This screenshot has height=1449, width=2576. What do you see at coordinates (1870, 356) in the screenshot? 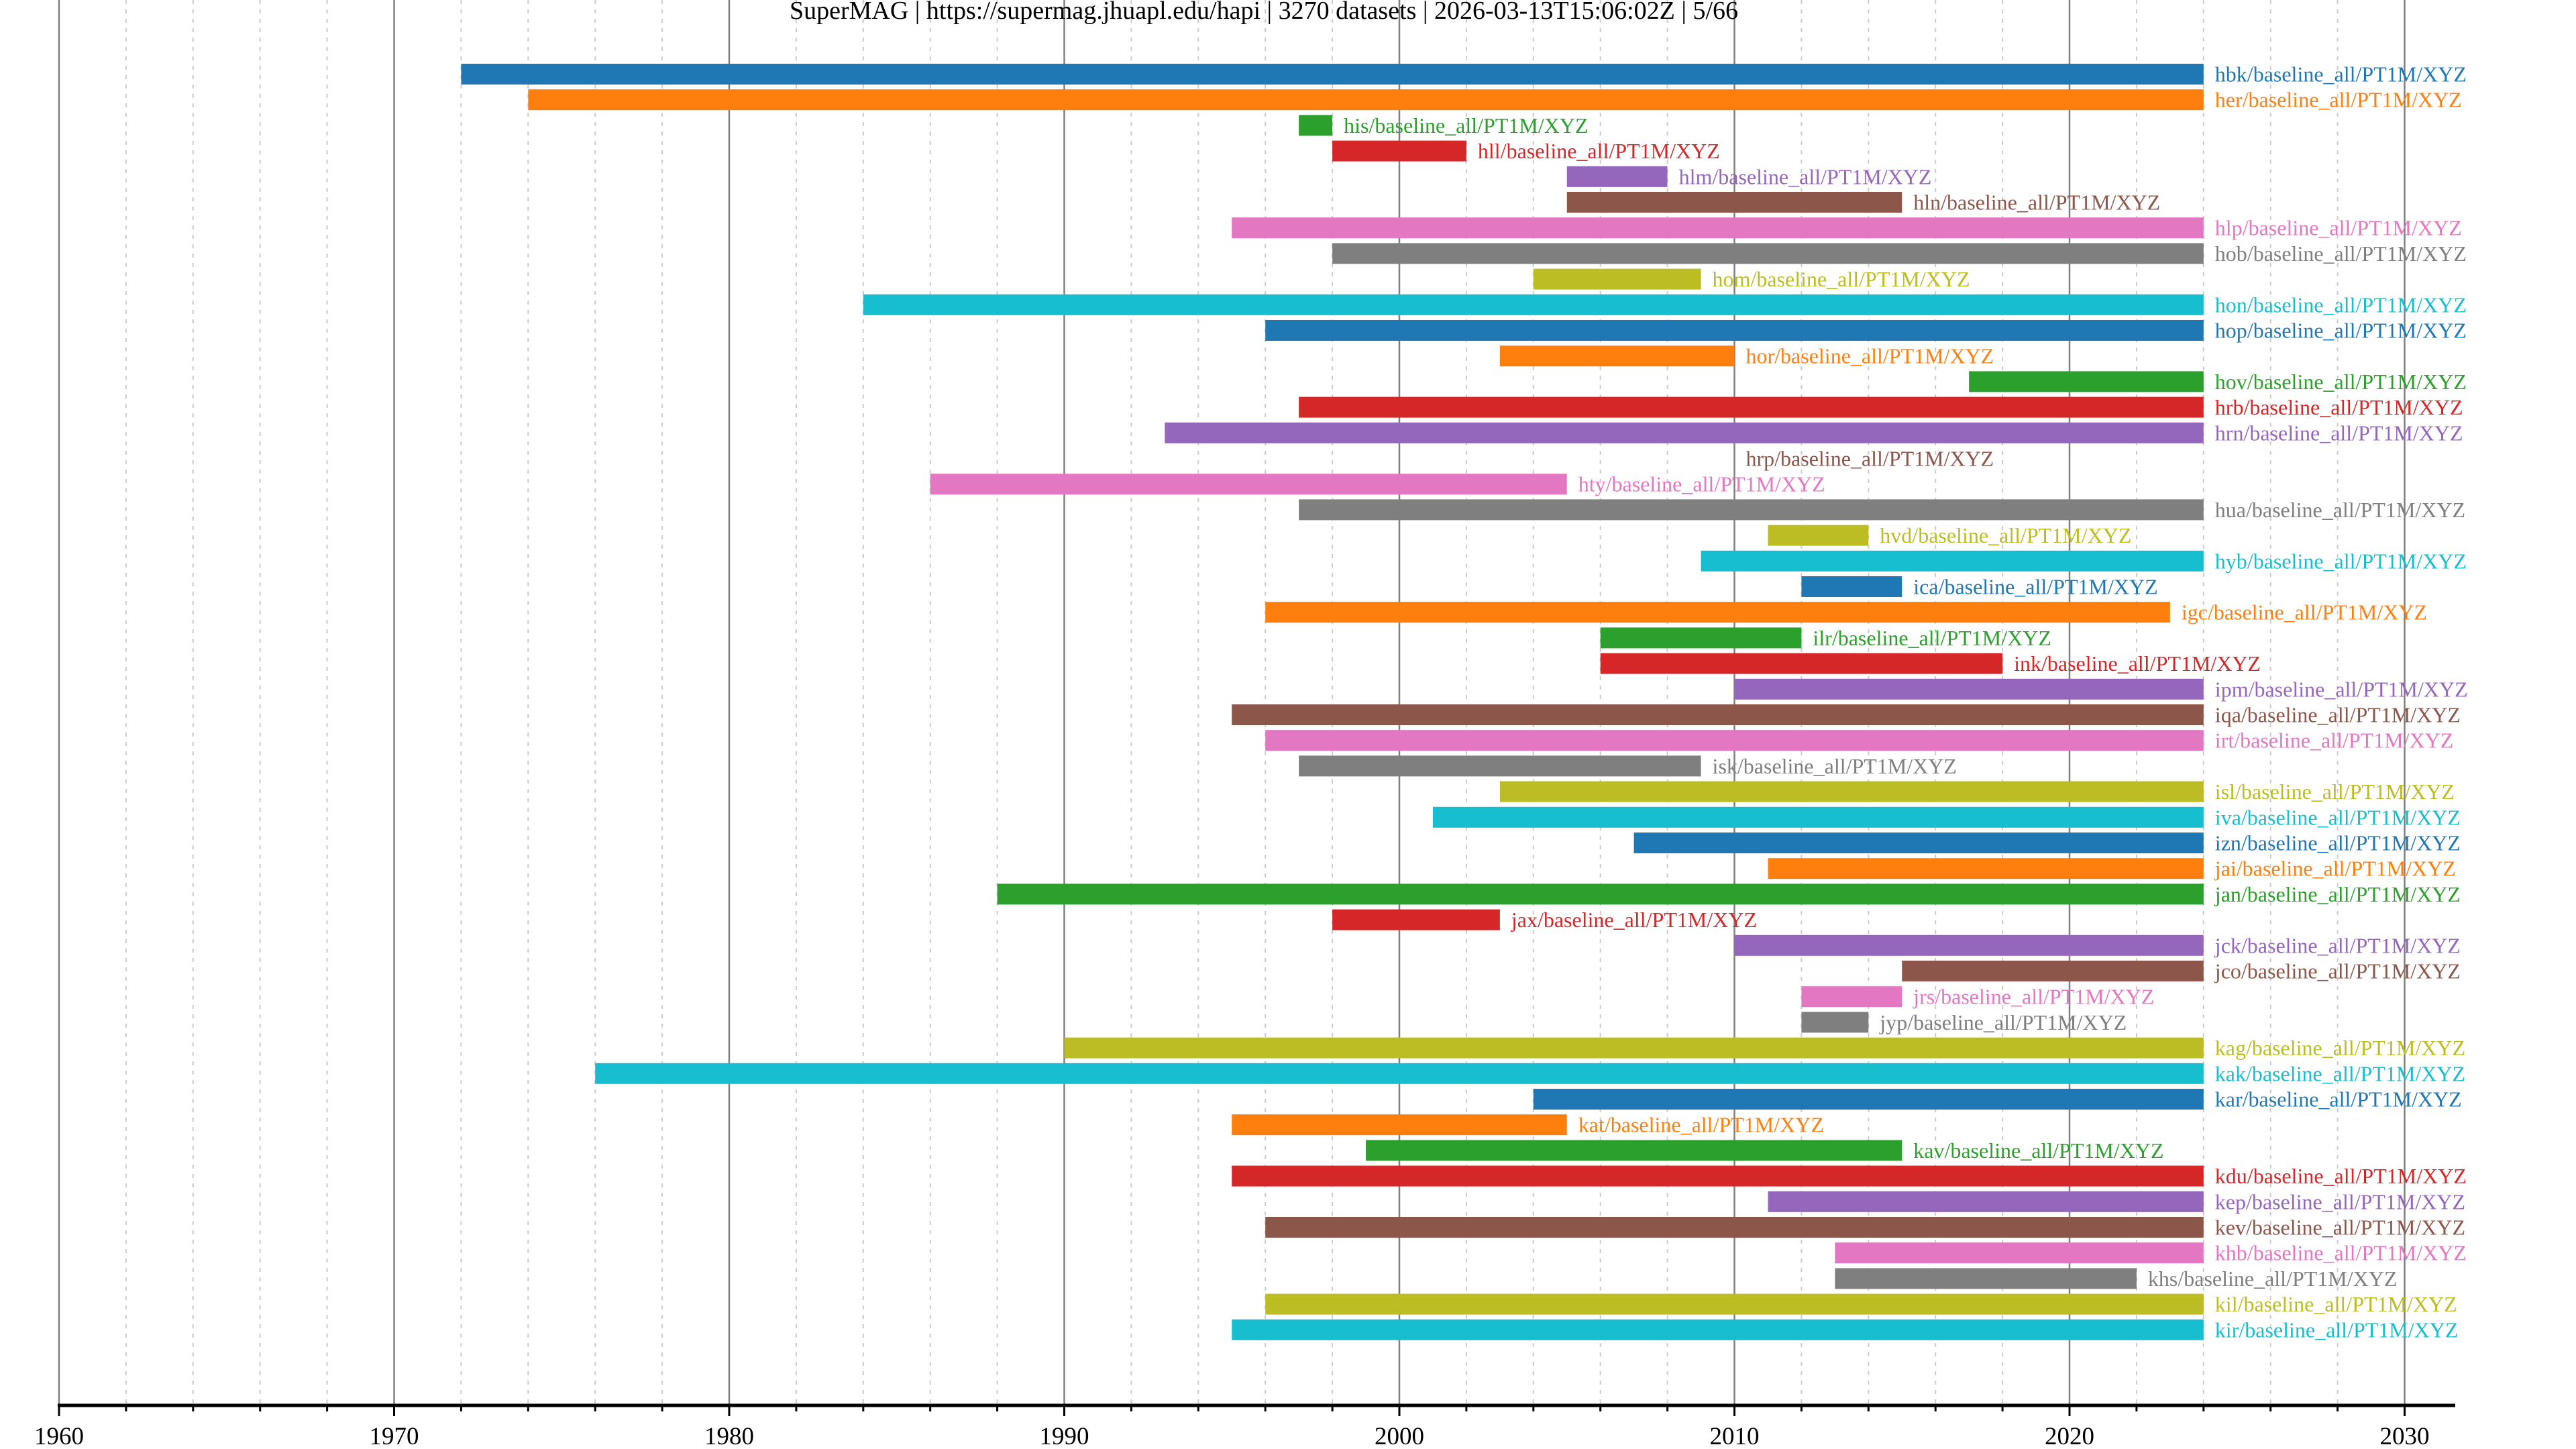
I see `bar-label: hor/baseline_all/PT1M/XYZ` at bounding box center [1870, 356].